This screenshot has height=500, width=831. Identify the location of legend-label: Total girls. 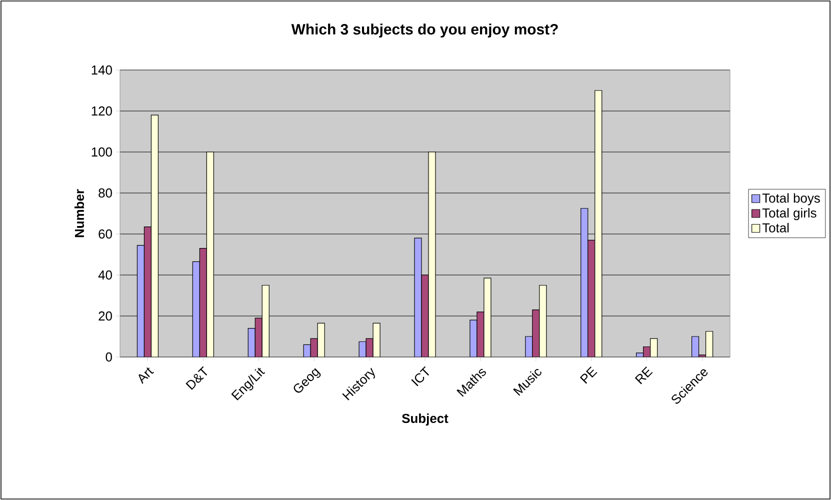
(789, 214).